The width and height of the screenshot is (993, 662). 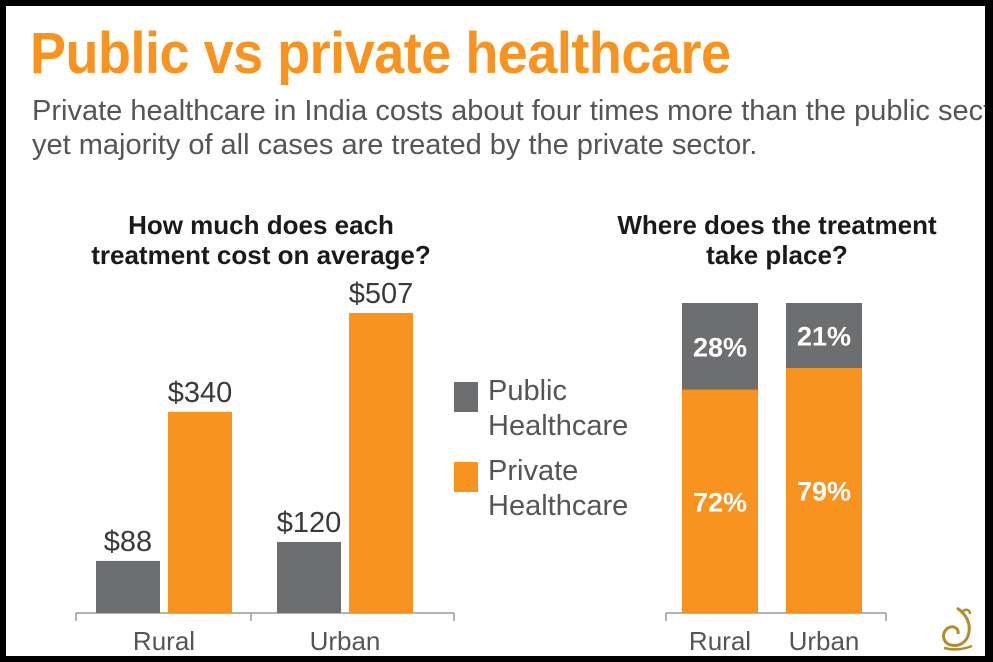 I want to click on share-bar-public-urban, so click(x=824, y=336).